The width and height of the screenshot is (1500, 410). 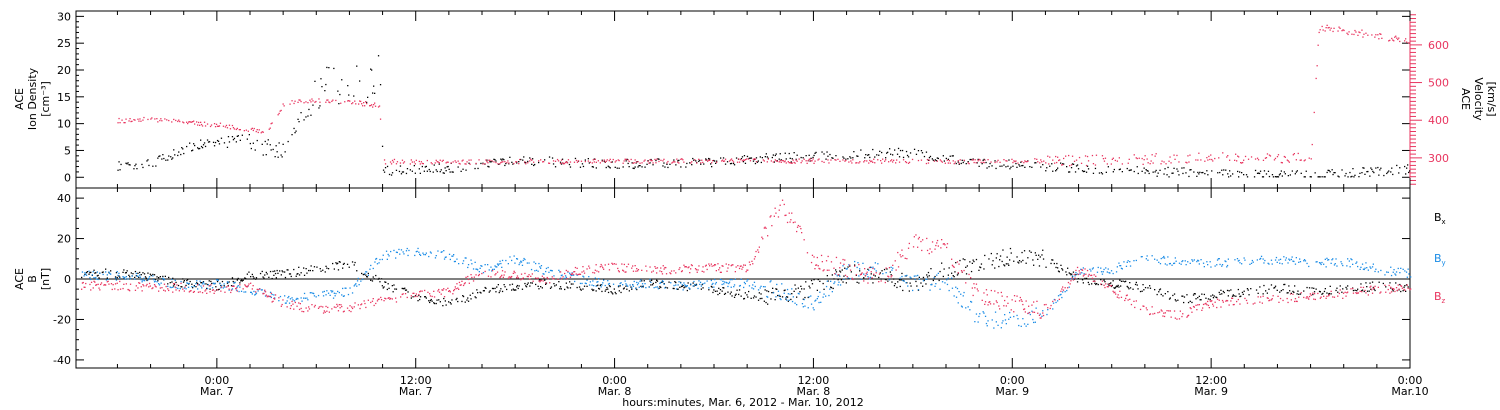 What do you see at coordinates (67, 150) in the screenshot?
I see `top-left-tick-label: 5` at bounding box center [67, 150].